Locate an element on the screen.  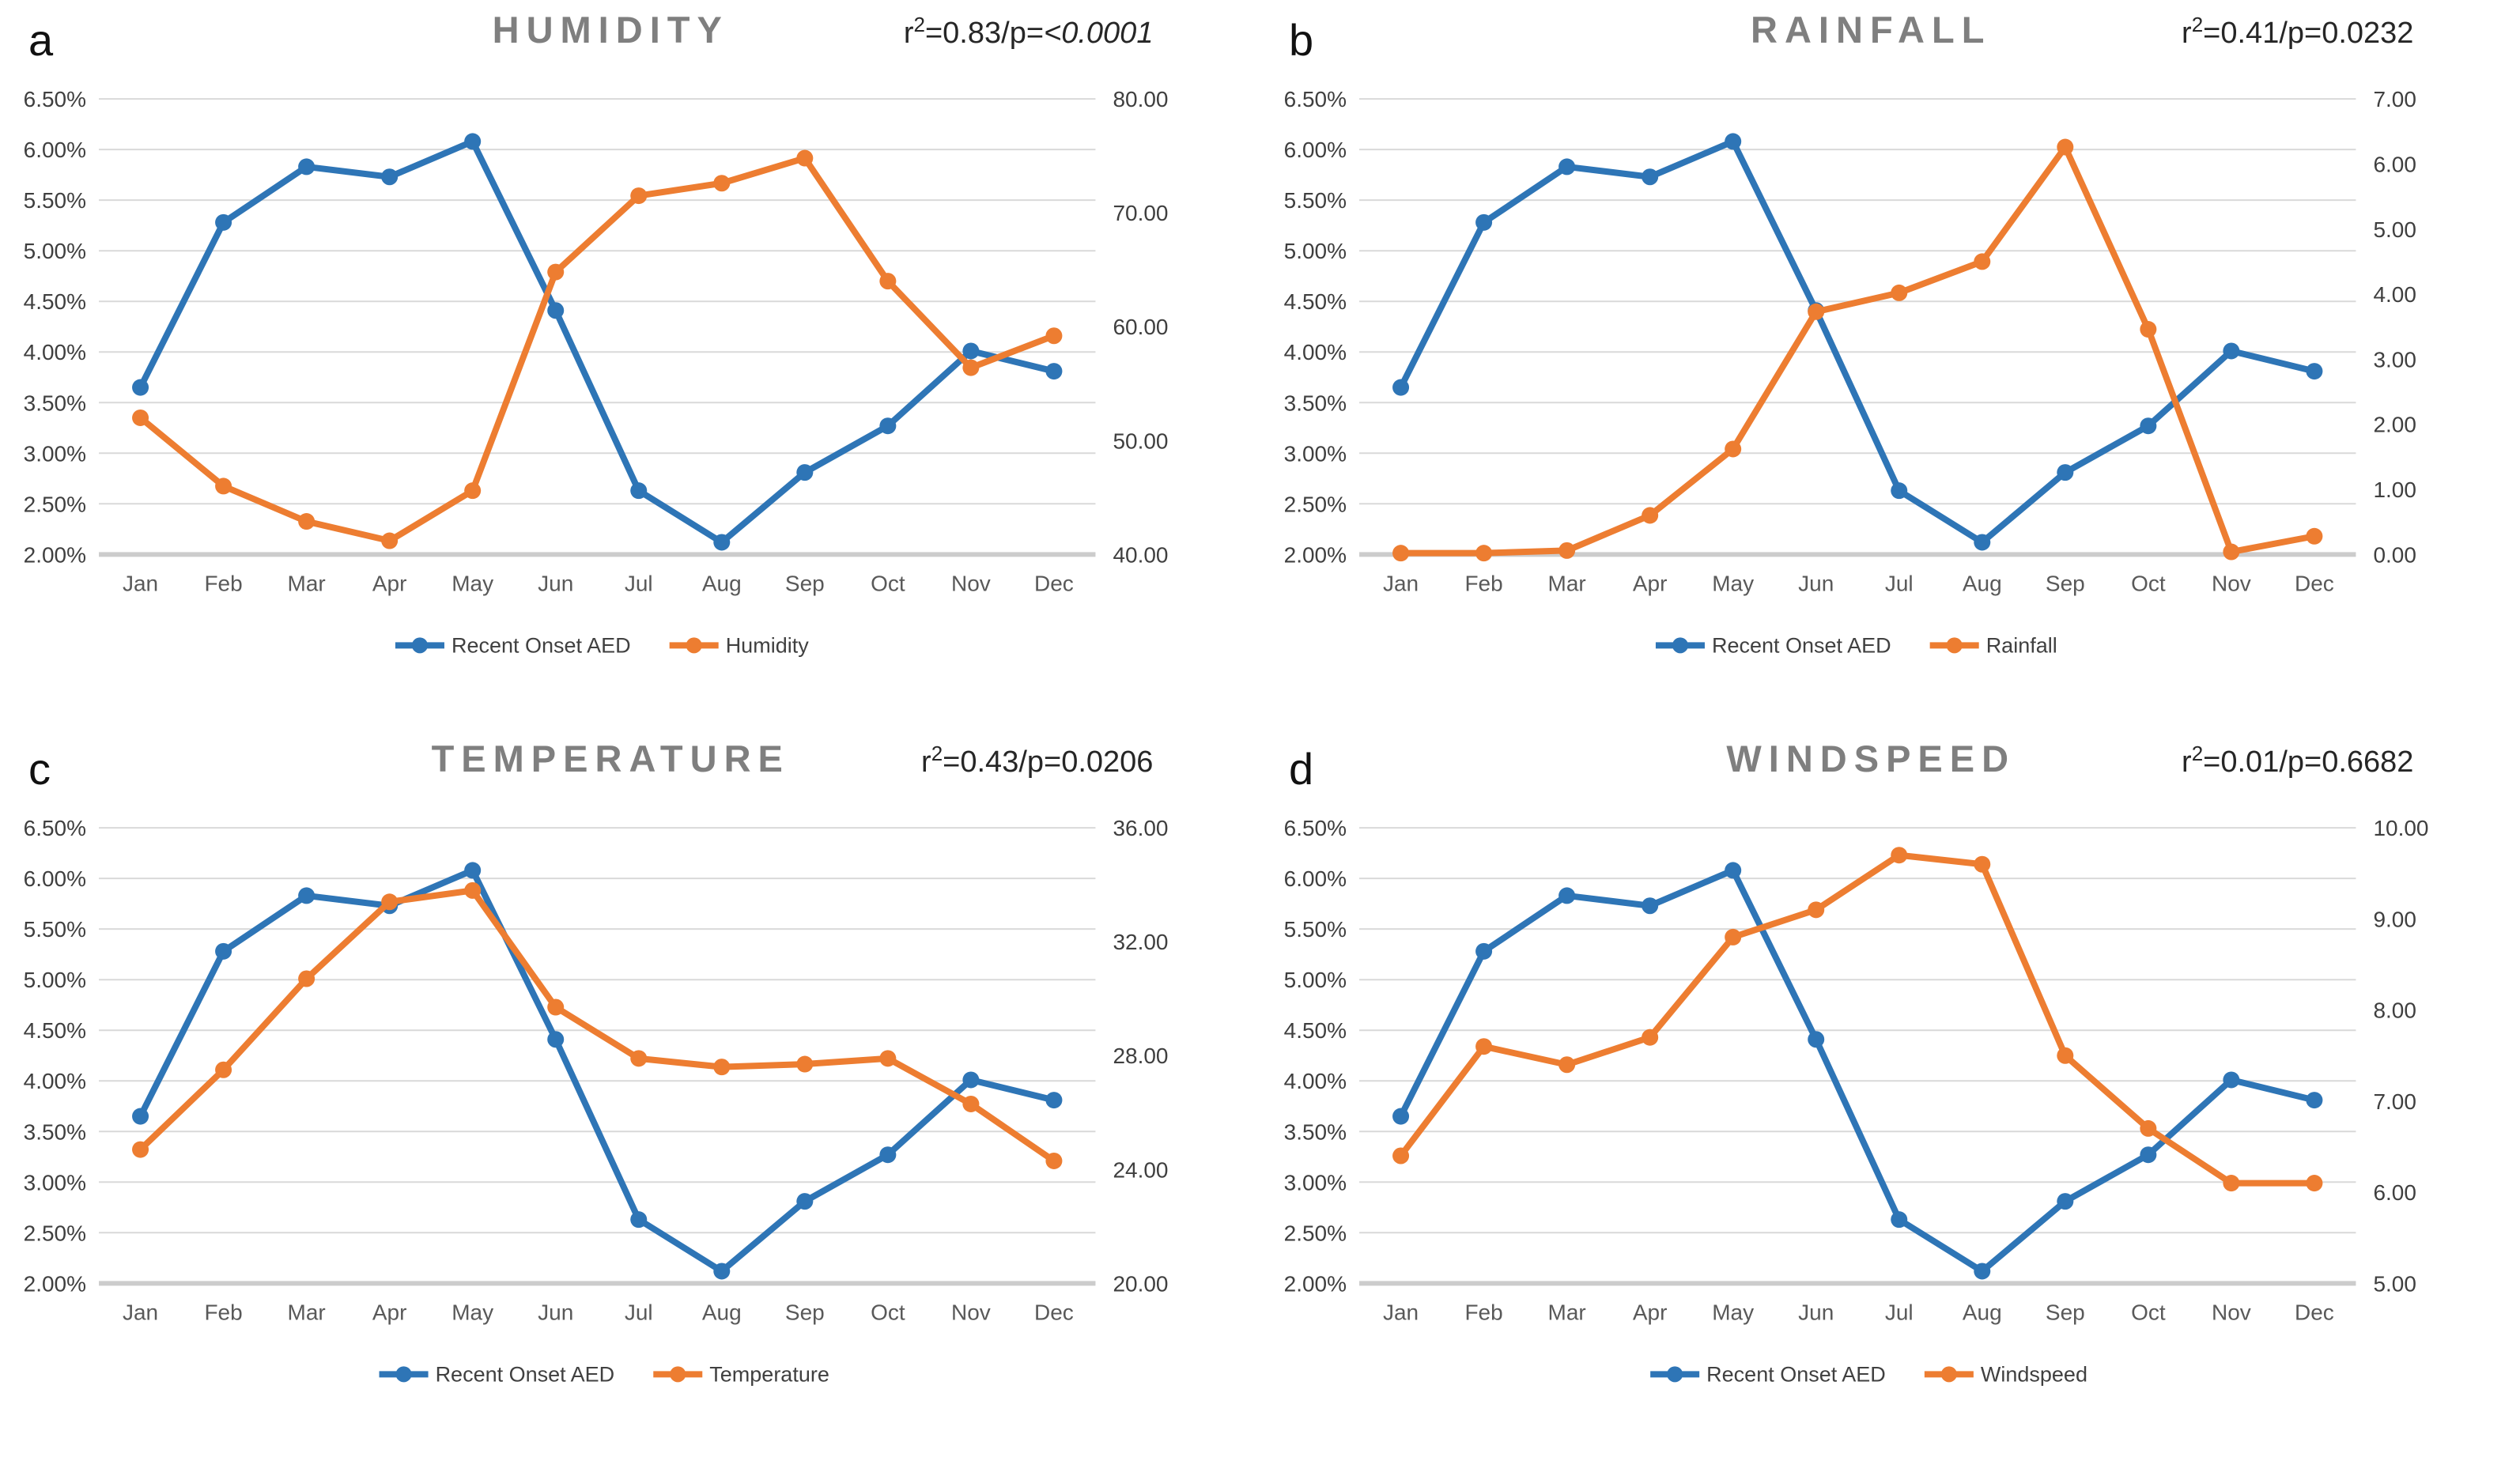
legend-label: Temperature is located at coordinates (769, 1374).